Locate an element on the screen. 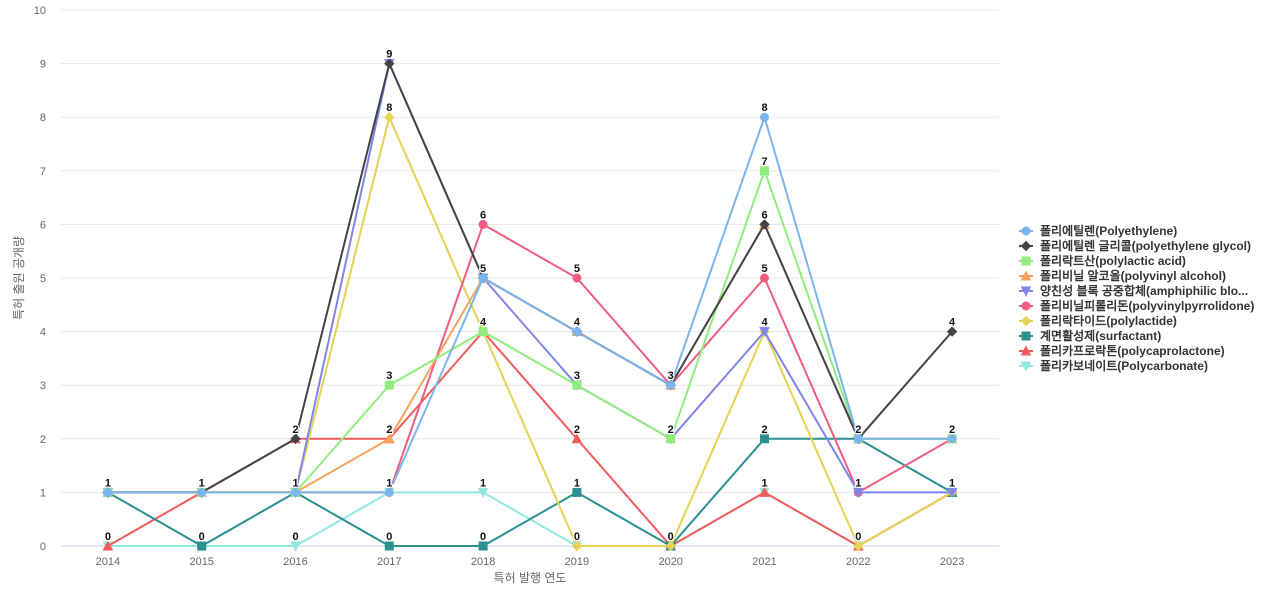  legend-item: 폴리에틸렌(Polyethylene) is located at coordinates (1098, 230).